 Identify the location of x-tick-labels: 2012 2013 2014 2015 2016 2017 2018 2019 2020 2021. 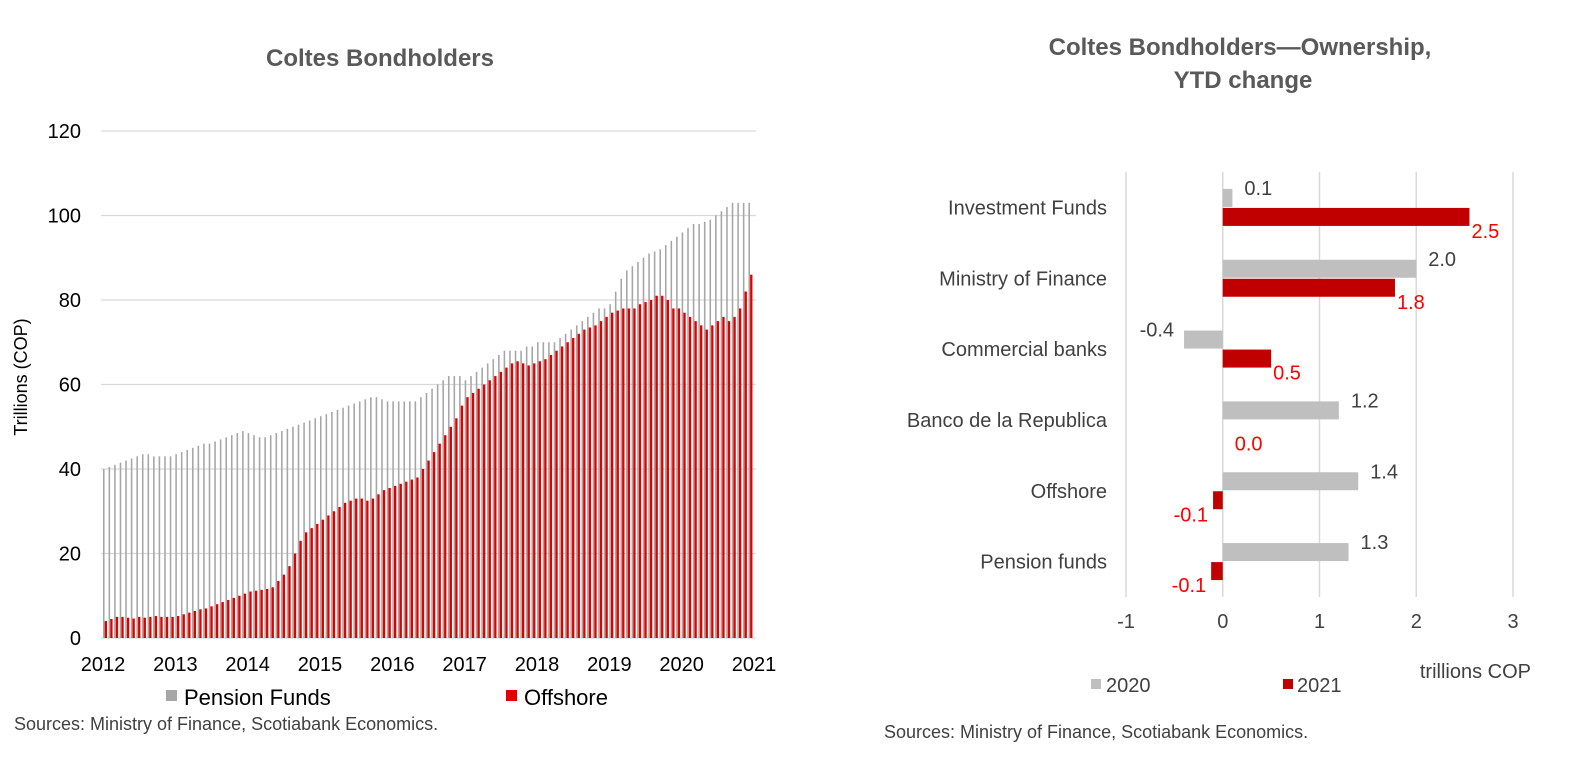
(429, 665).